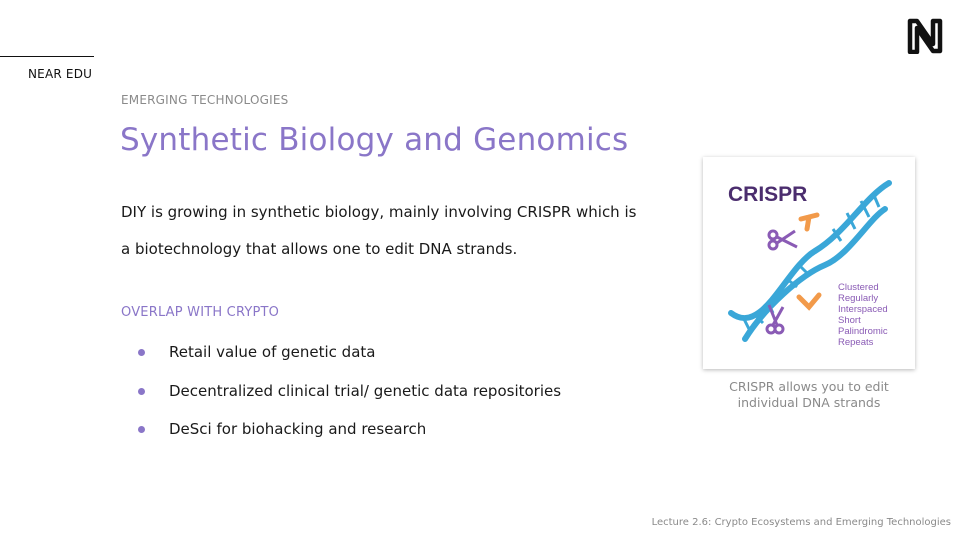 The height and width of the screenshot is (540, 960). I want to click on section-kicker: EMERGING TECHNOLOGIES, so click(205, 100).